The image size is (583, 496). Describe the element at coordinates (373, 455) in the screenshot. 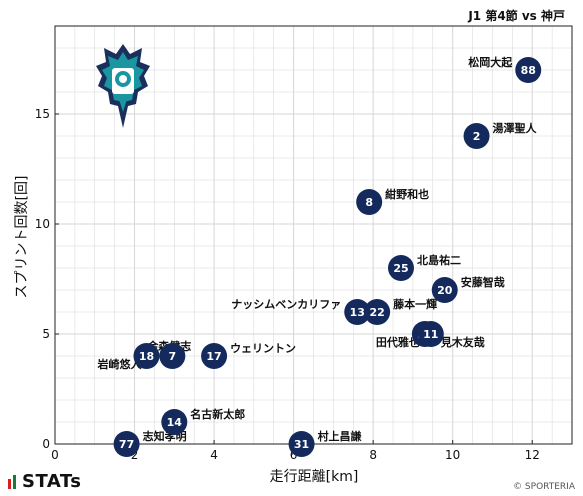

I see `x-tick-label: 8` at that location.